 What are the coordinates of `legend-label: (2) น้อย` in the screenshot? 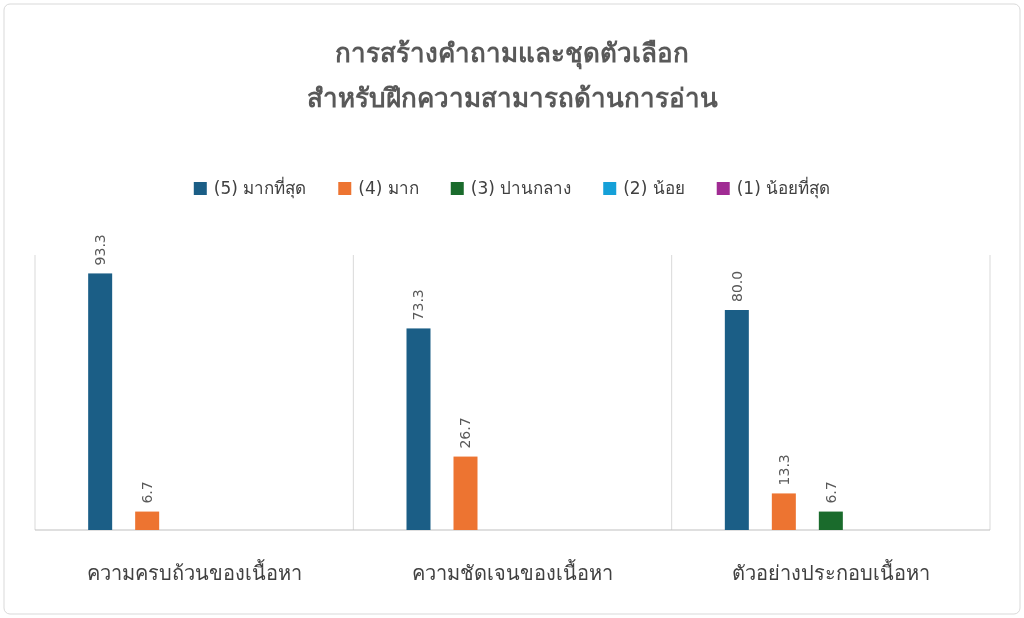 It's located at (654, 188).